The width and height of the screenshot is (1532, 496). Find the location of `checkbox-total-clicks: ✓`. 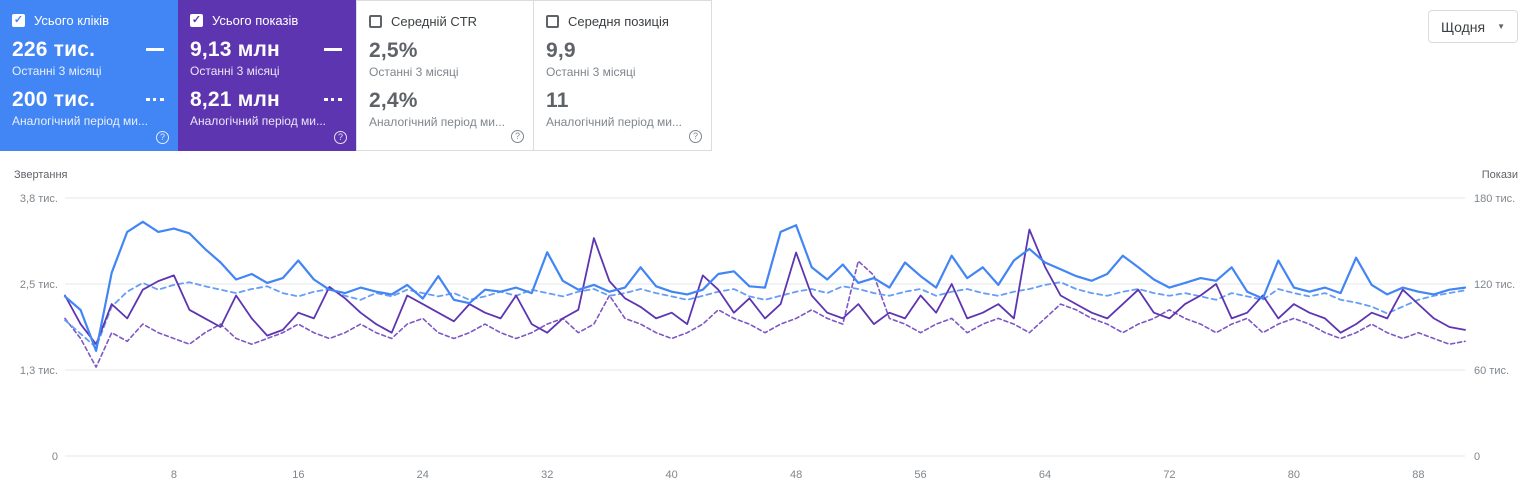

checkbox-total-clicks: ✓ is located at coordinates (18, 20).